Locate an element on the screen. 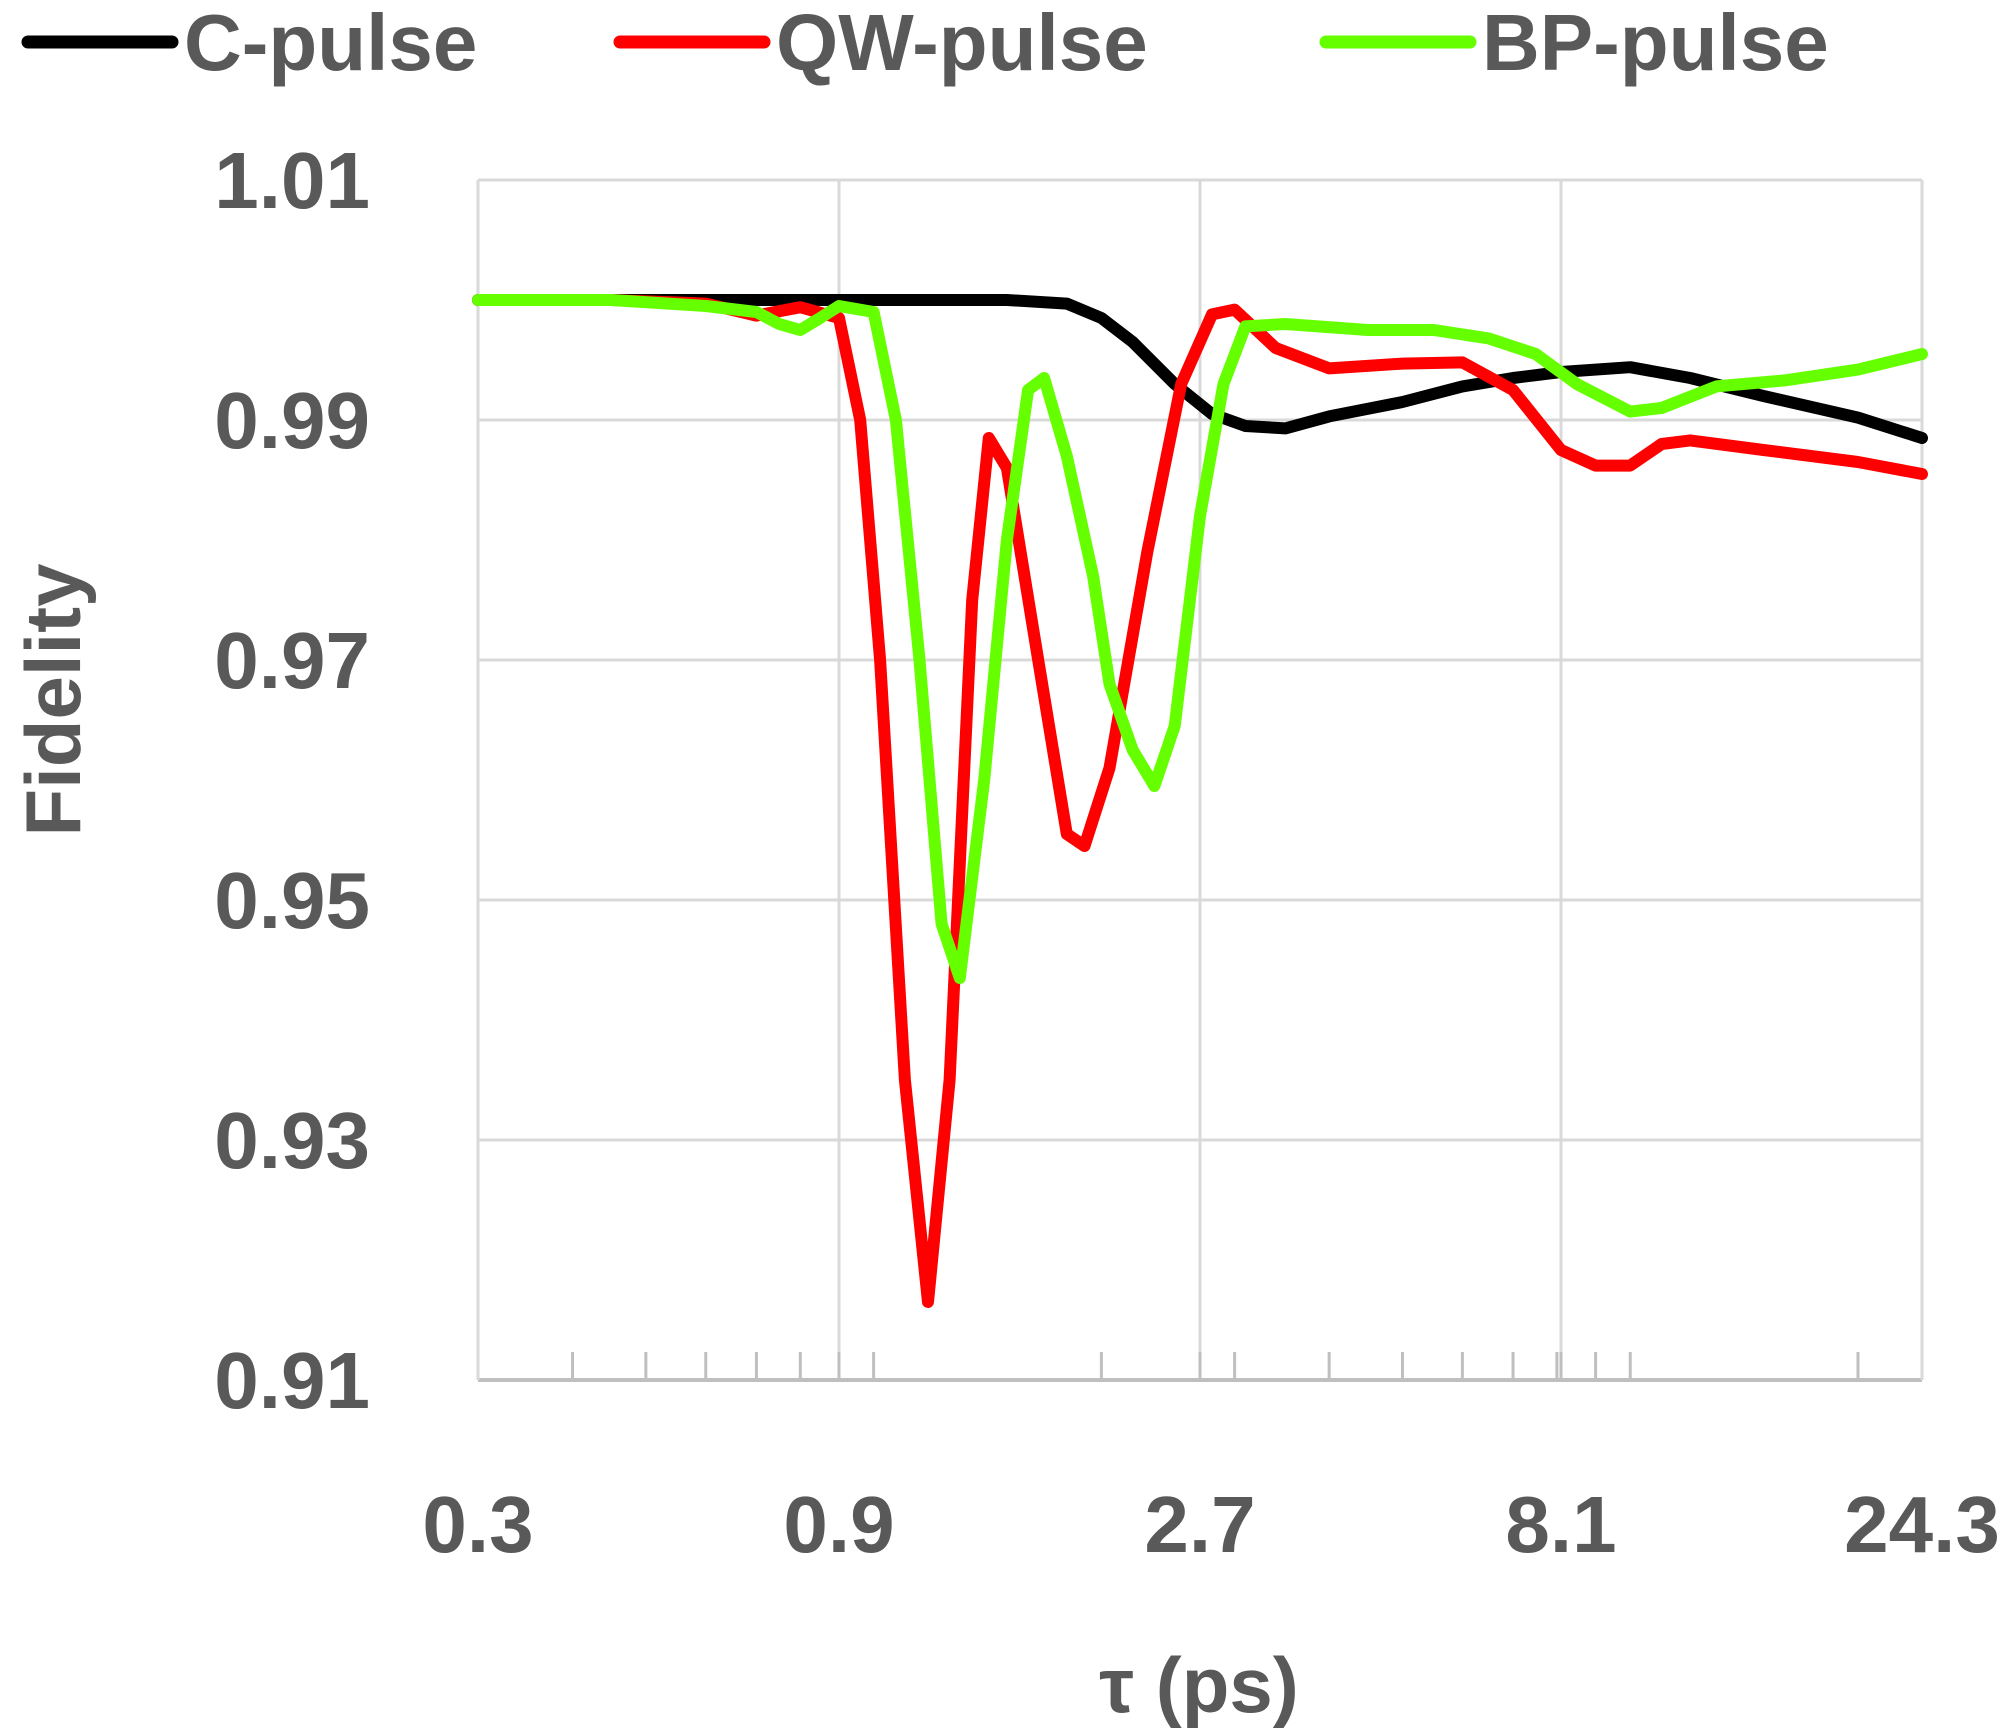  y-tick-label: 1.01 is located at coordinates (292, 180).